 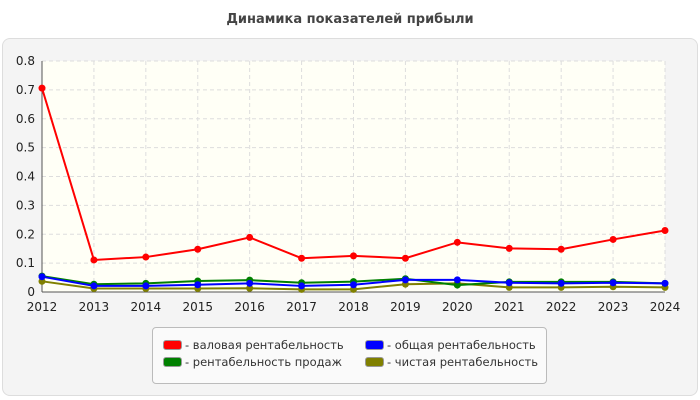 I want to click on y-tick-label: 0.2, so click(x=25, y=234).